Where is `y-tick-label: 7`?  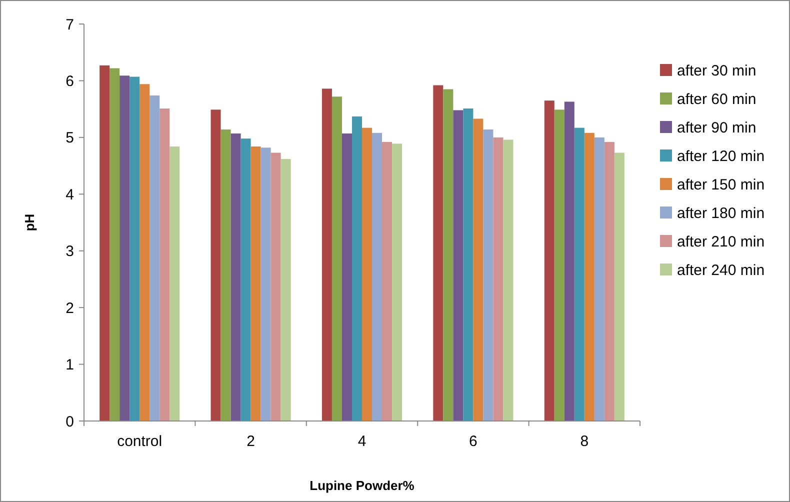
y-tick-label: 7 is located at coordinates (70, 25).